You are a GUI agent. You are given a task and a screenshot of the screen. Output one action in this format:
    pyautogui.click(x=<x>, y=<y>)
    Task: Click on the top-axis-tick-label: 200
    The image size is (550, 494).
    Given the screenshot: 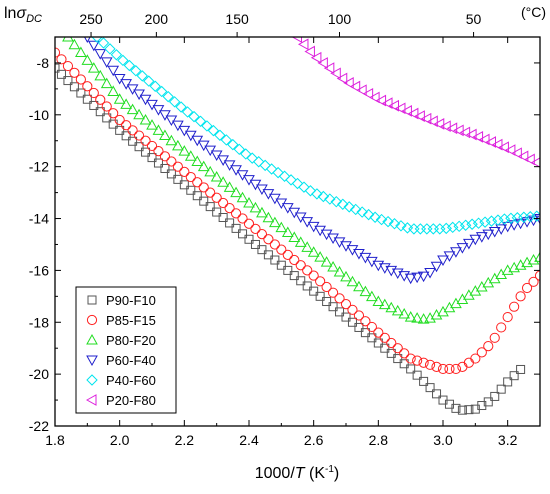 What is the action you would take?
    pyautogui.click(x=157, y=19)
    